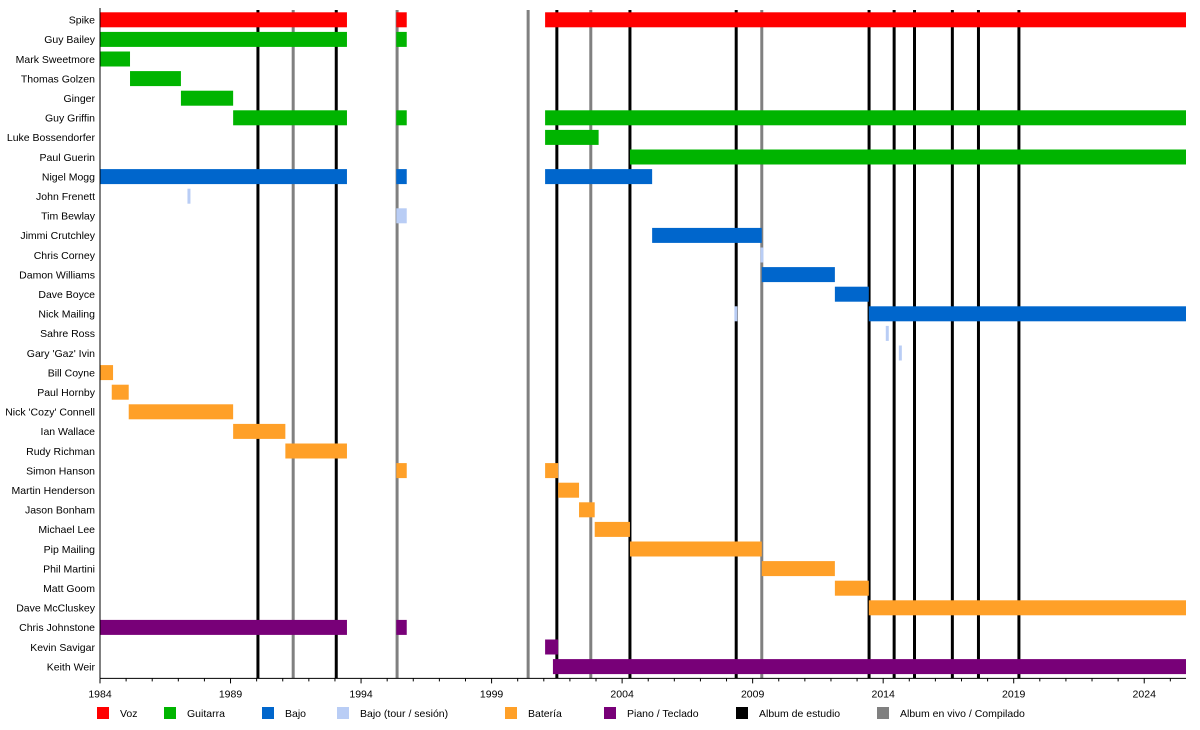  What do you see at coordinates (65, 256) in the screenshot?
I see `member-name: Chris Corney` at bounding box center [65, 256].